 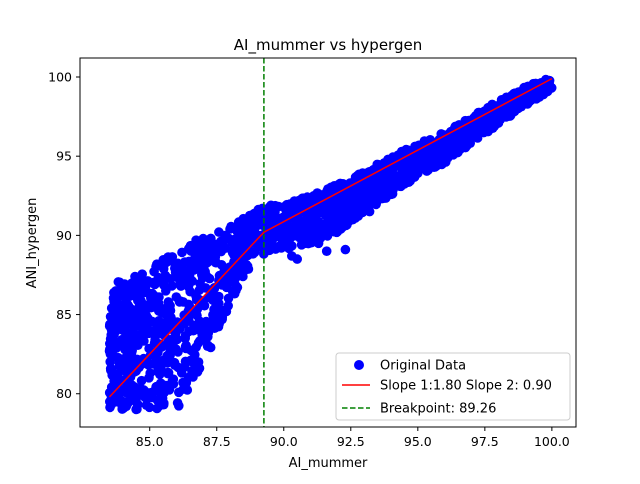 I want to click on x-axis-label: AI_mummer, so click(x=328, y=463).